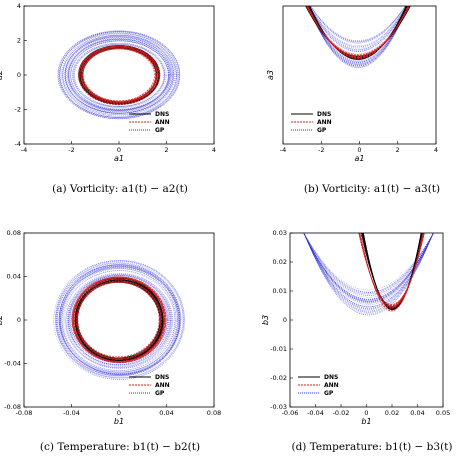 This screenshot has height=460, width=474. What do you see at coordinates (119, 421) in the screenshot?
I see `x-axis-label: b1` at bounding box center [119, 421].